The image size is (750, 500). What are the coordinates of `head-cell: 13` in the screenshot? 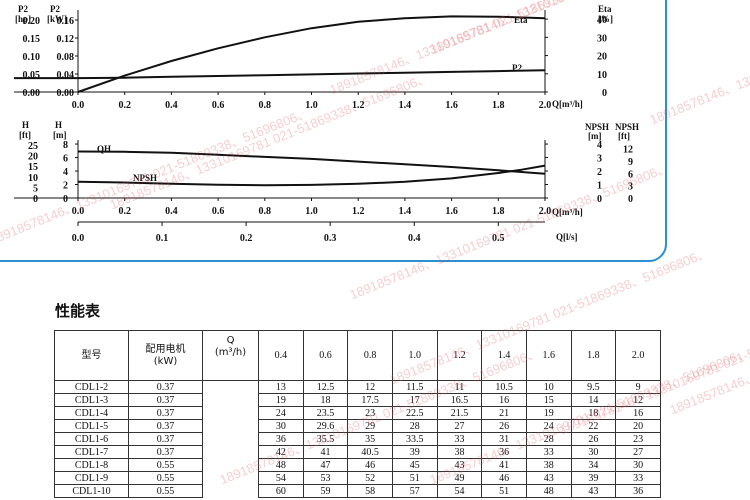 It's located at (281, 387).